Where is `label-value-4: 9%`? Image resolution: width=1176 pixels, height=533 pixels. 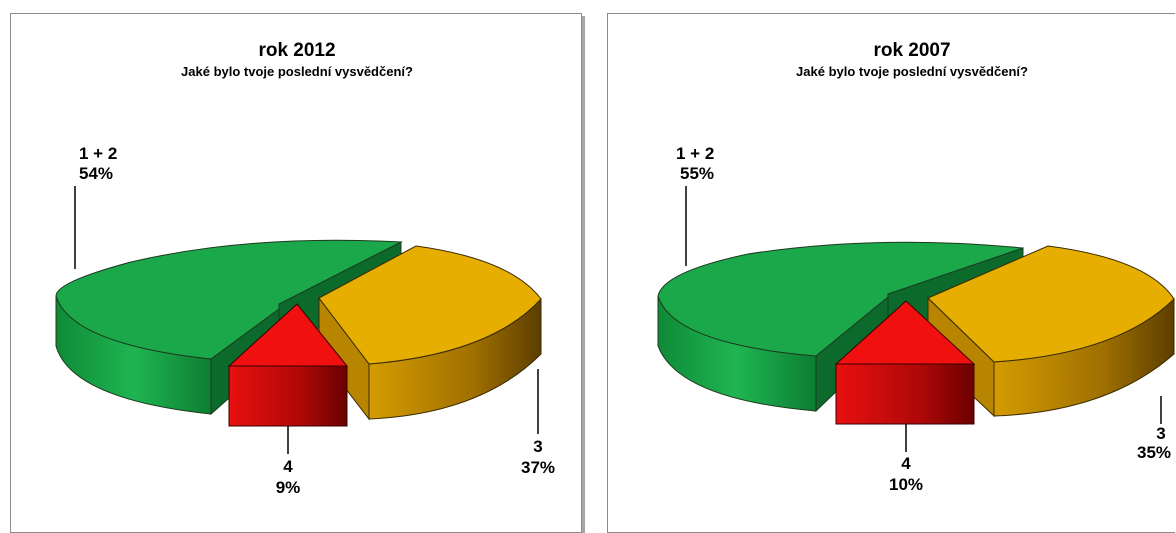 label-value-4: 9% is located at coordinates (288, 487).